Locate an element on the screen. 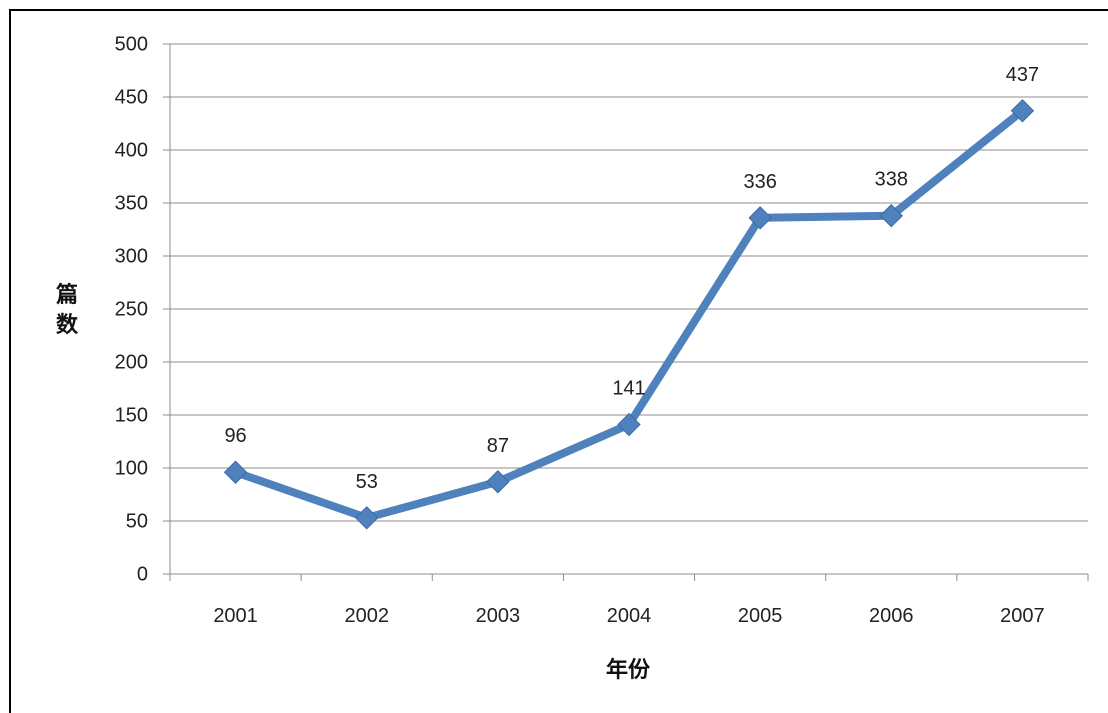  y-tick-label: 0 is located at coordinates (142, 574).